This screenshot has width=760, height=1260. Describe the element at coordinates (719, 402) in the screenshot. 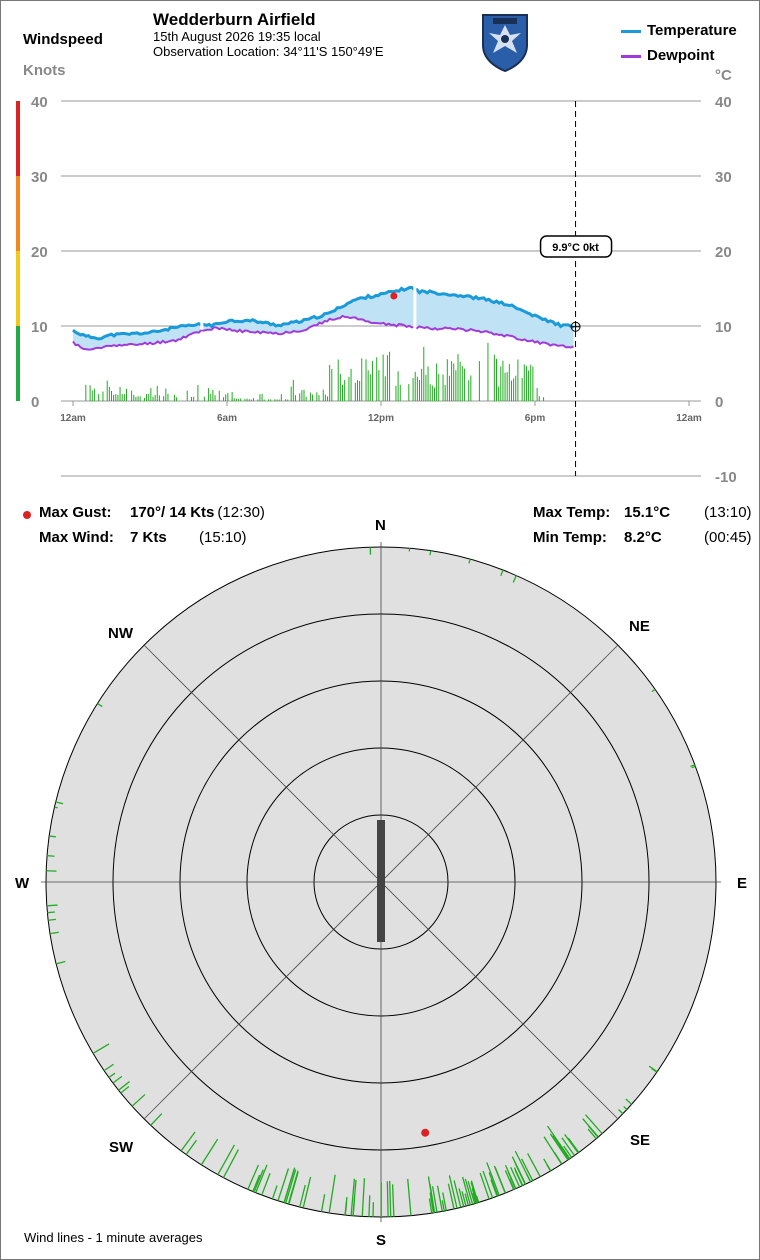

I see `temp-tick-label: 0` at that location.